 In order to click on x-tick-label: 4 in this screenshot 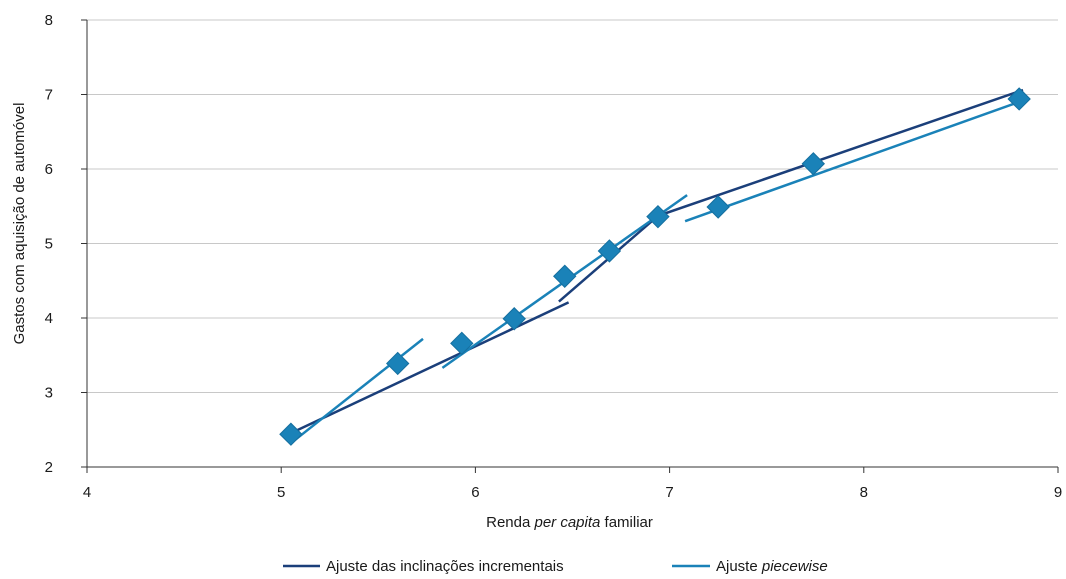, I will do `click(87, 492)`.